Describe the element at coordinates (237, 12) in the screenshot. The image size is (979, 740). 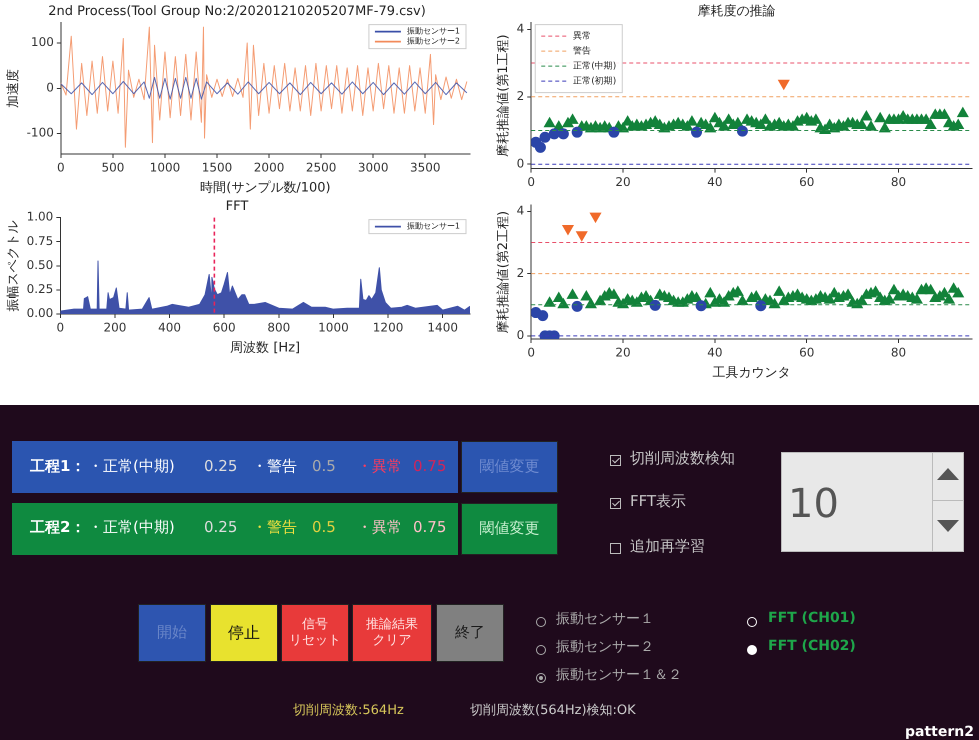
I see `chart-title: 2nd Process(Tool Group No:2/20201210205207MF-79.csv)` at that location.